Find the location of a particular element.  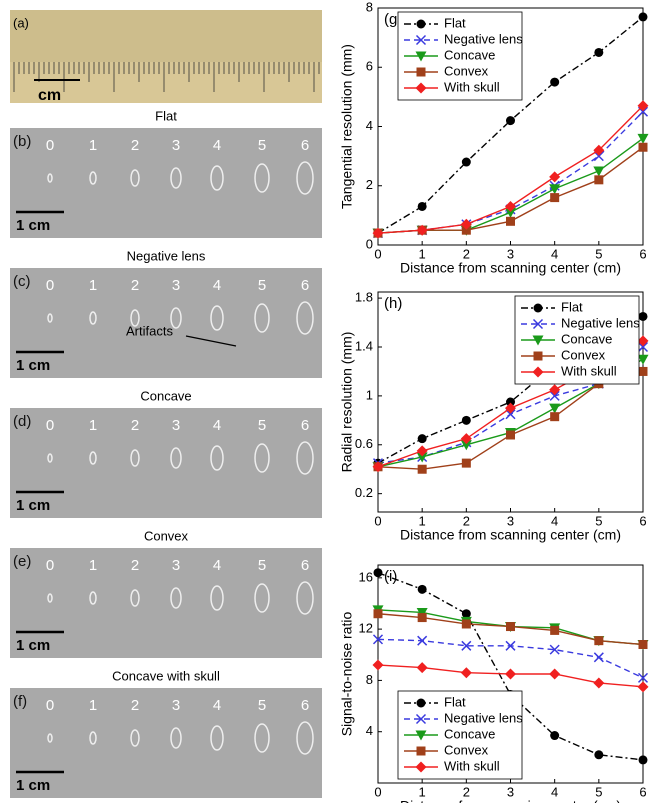

target-number: 3 is located at coordinates (176, 565).